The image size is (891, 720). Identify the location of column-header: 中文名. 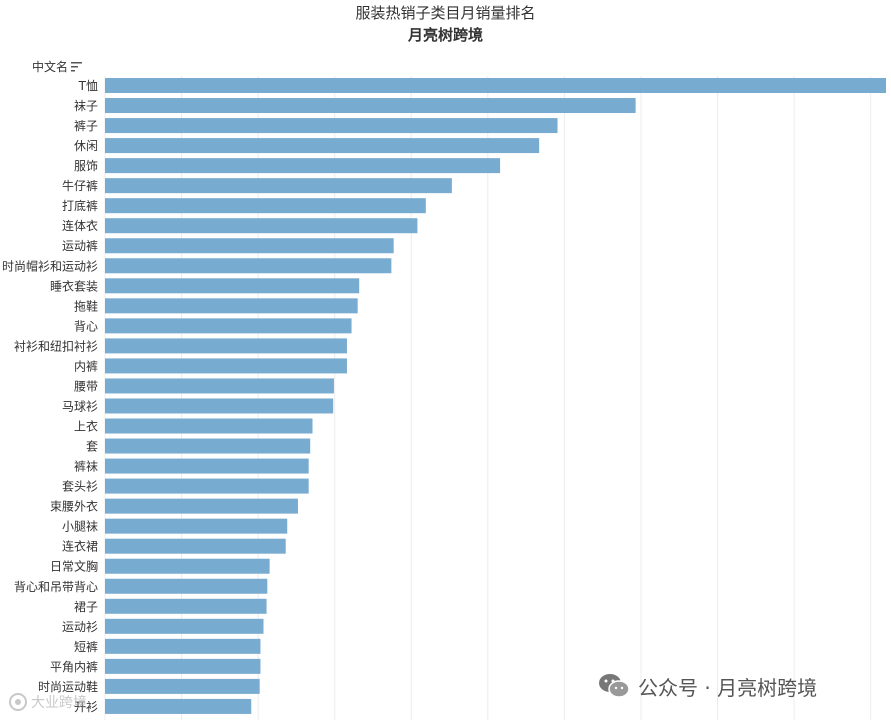
(57, 66).